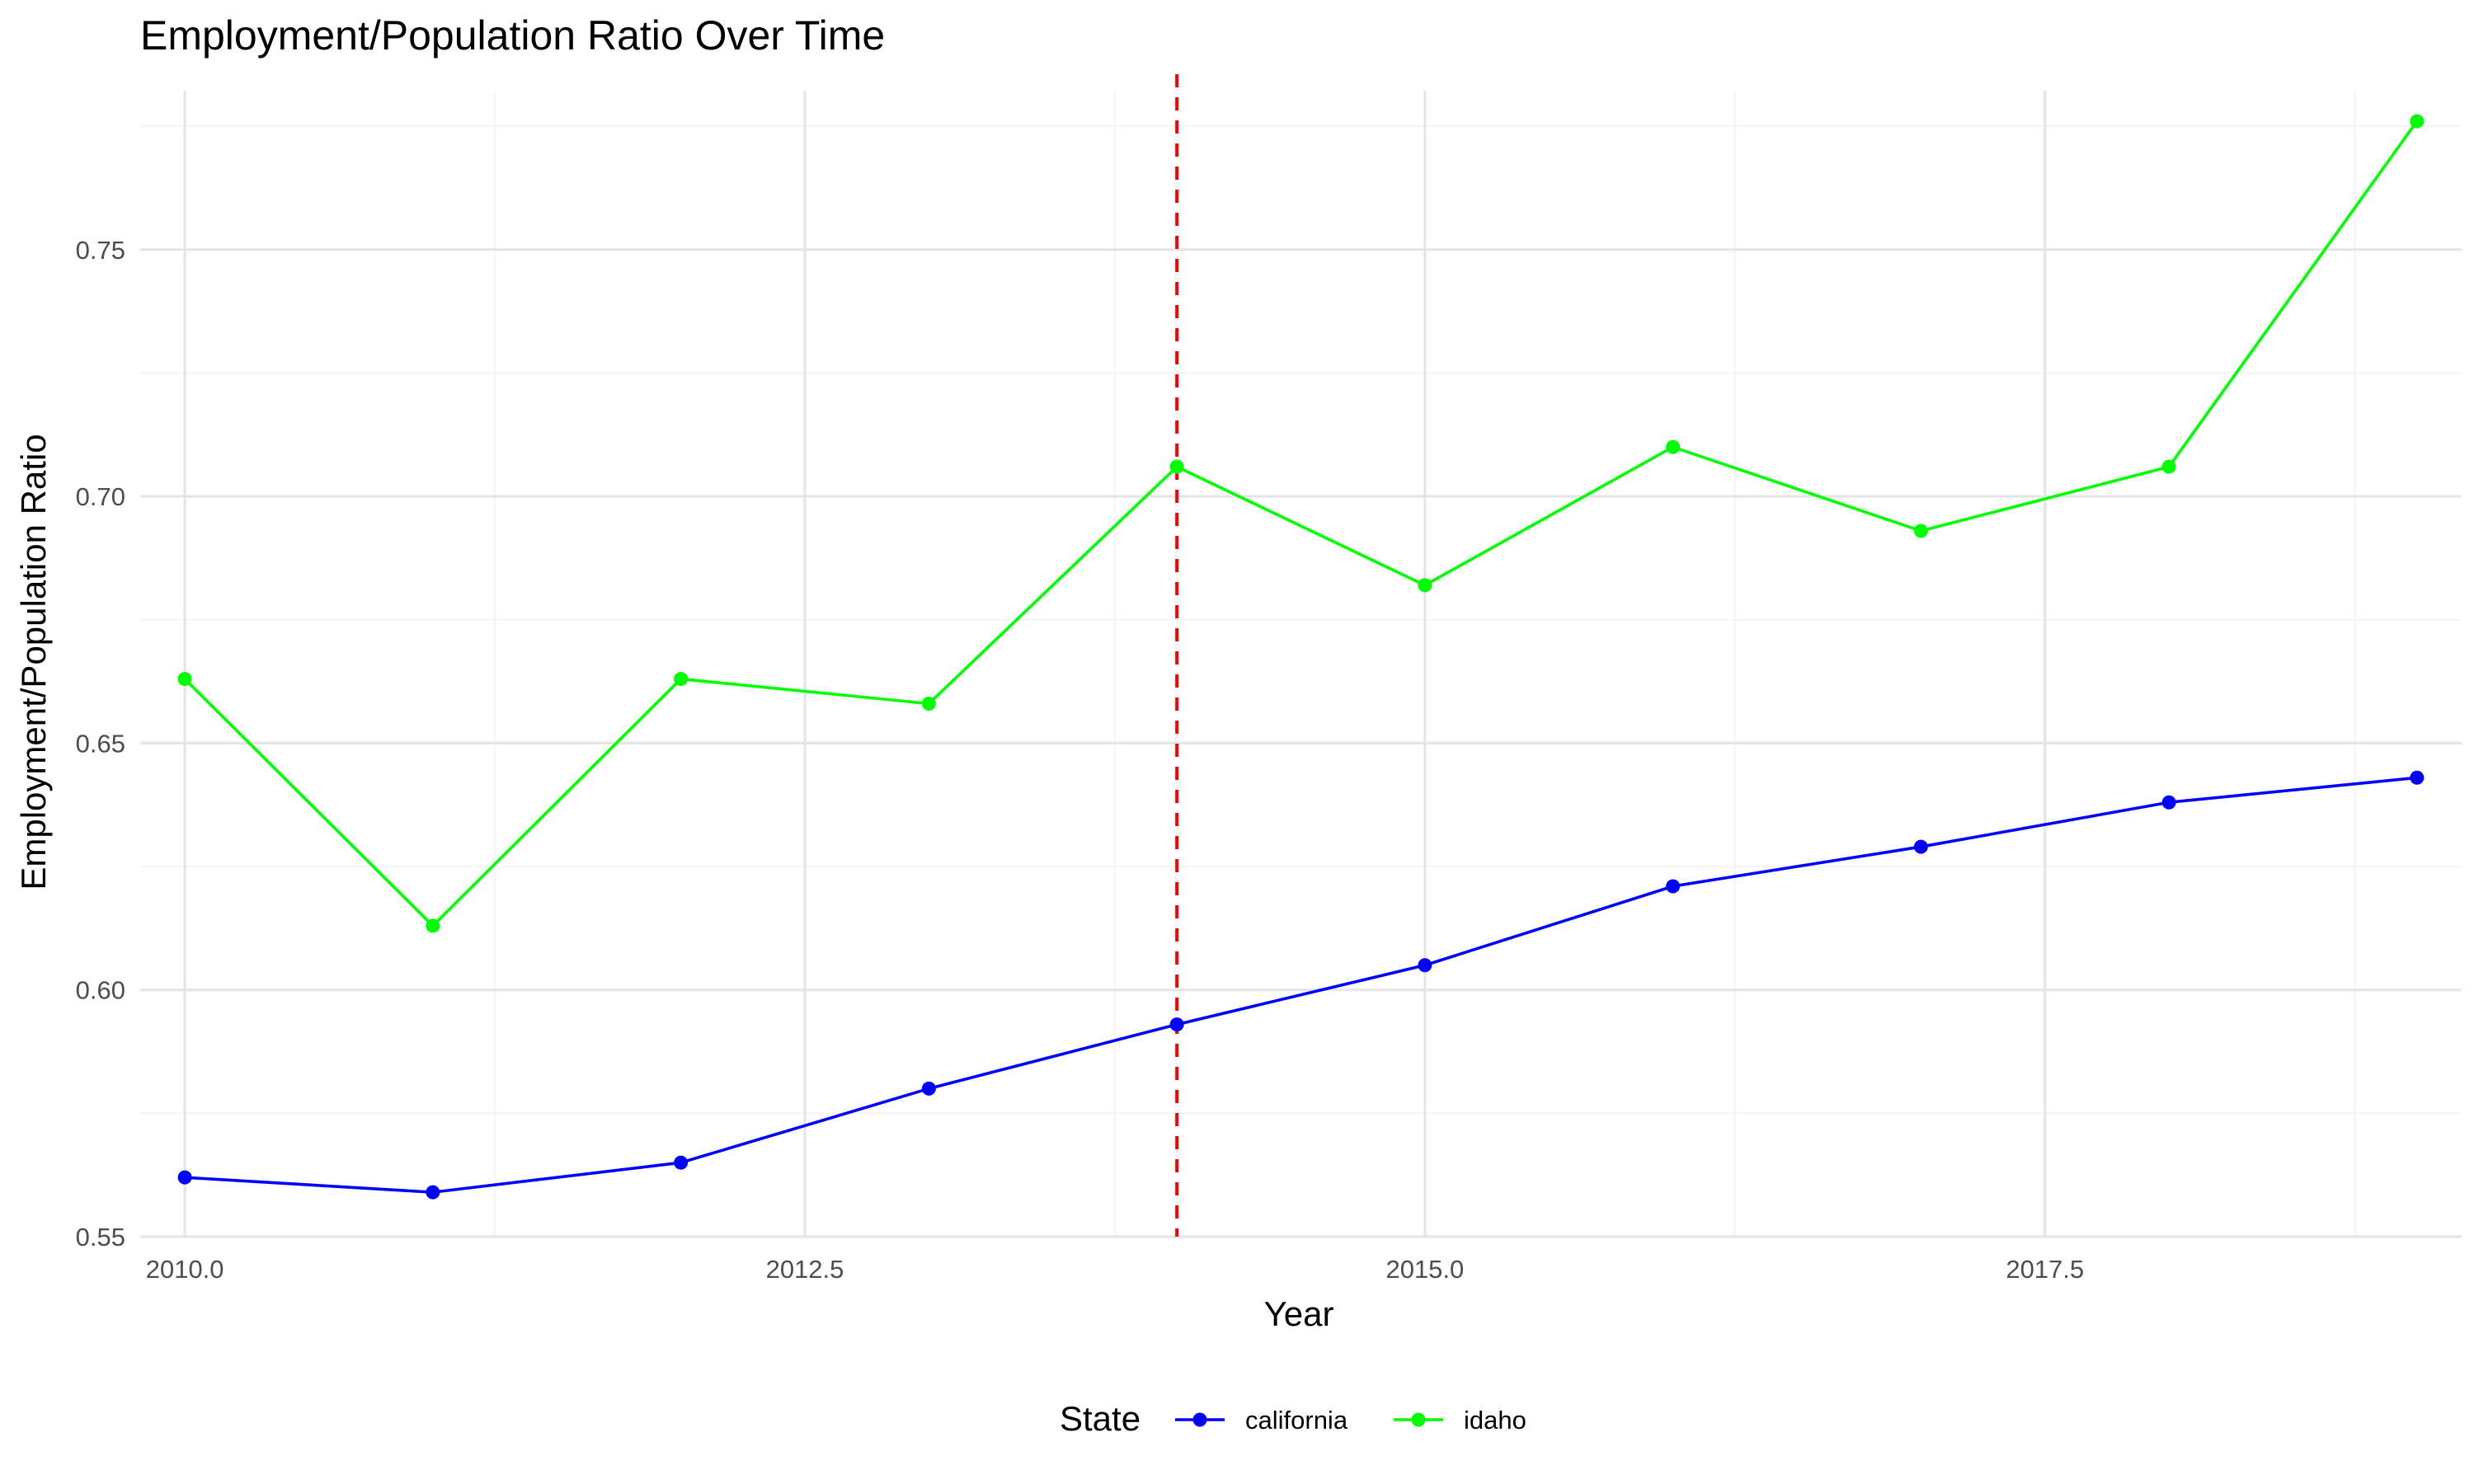  Describe the element at coordinates (1350, 1420) in the screenshot. I see `legend-items: california idaho` at that location.